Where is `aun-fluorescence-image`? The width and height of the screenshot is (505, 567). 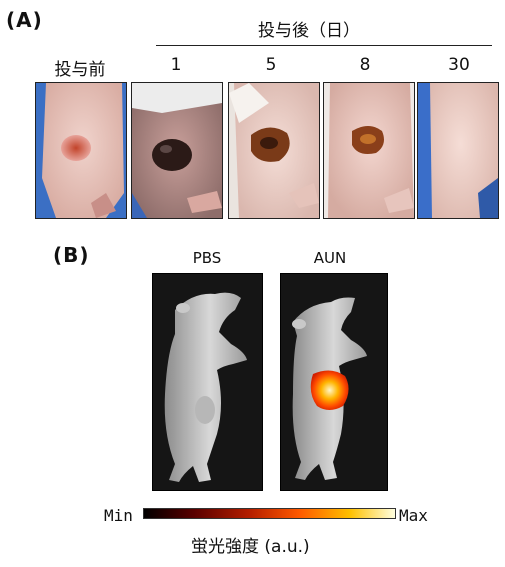 aun-fluorescence-image is located at coordinates (334, 382).